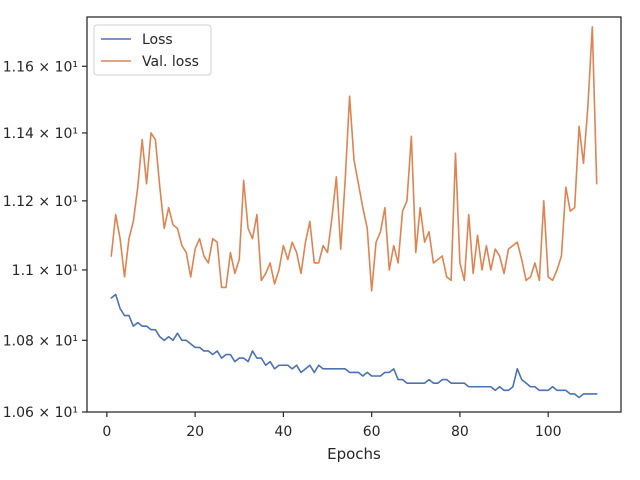 Image resolution: width=640 pixels, height=480 pixels. Describe the element at coordinates (283, 432) in the screenshot. I see `x-tick-label: 40` at that location.